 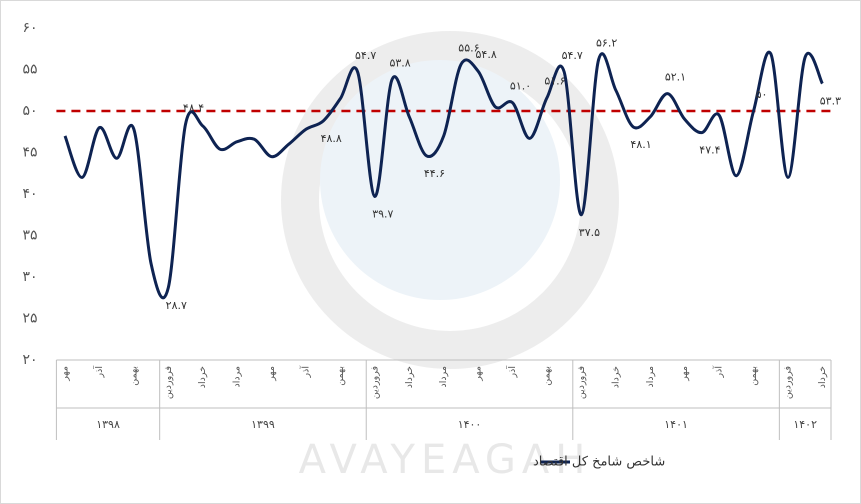 What do you see at coordinates (830, 101) in the screenshot?
I see `data-label: ۵۳.۳` at bounding box center [830, 101].